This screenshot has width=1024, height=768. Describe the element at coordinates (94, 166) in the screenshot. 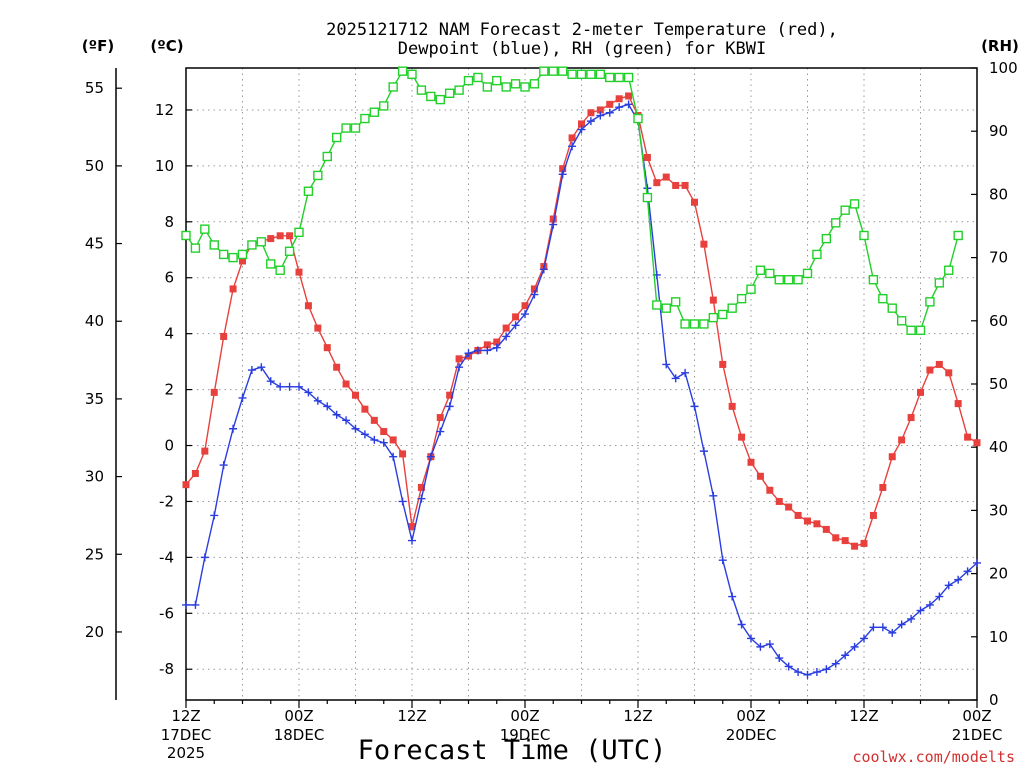

I see `fahrenheit-tick-label: 50` at that location.